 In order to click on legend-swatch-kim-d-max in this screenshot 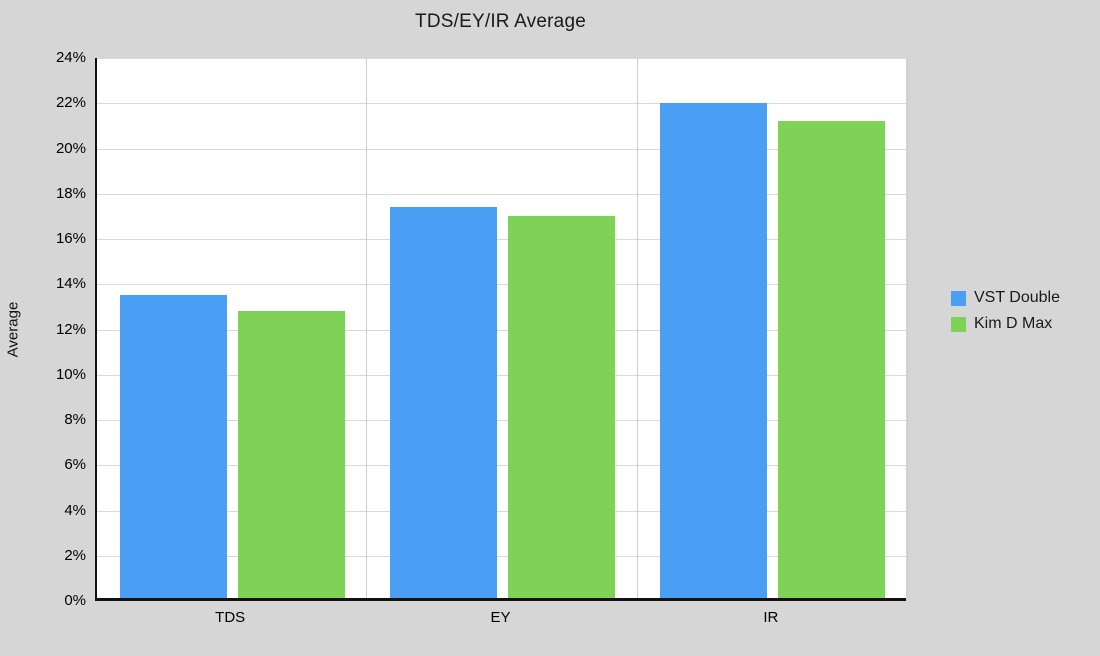, I will do `click(958, 324)`.